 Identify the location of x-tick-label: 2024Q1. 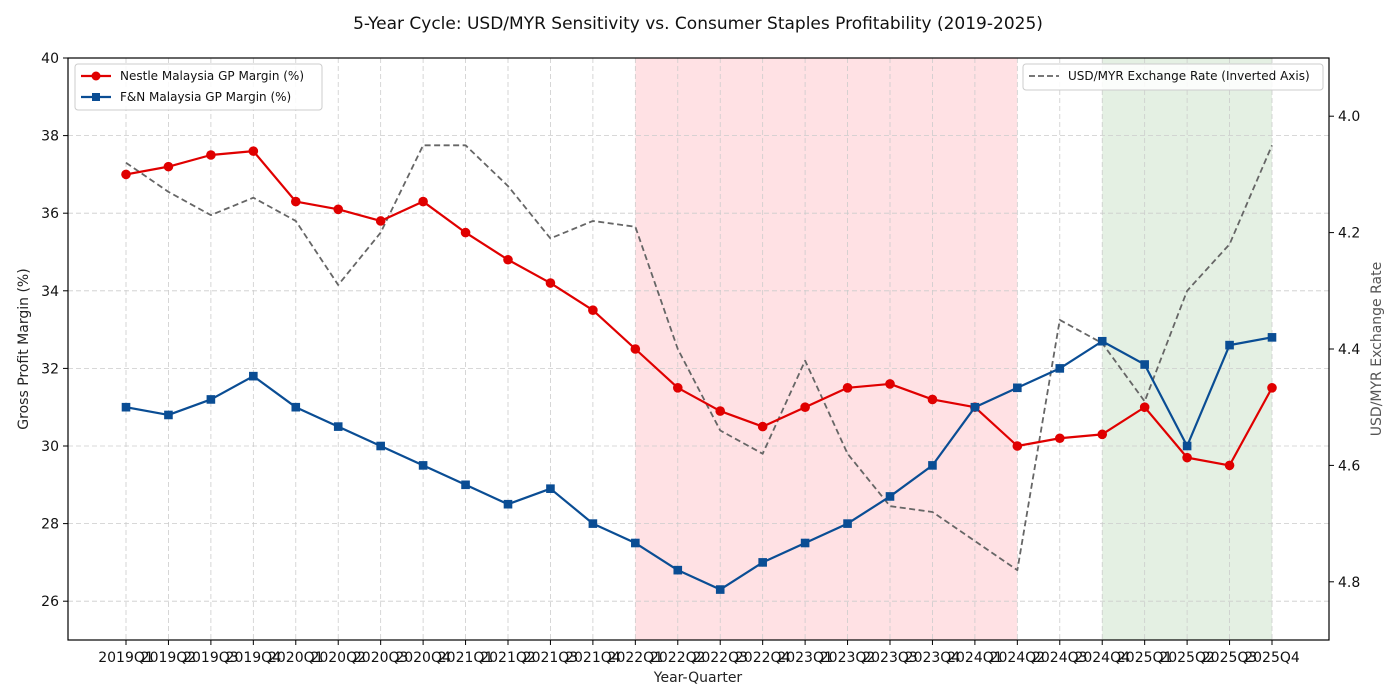
(975, 658).